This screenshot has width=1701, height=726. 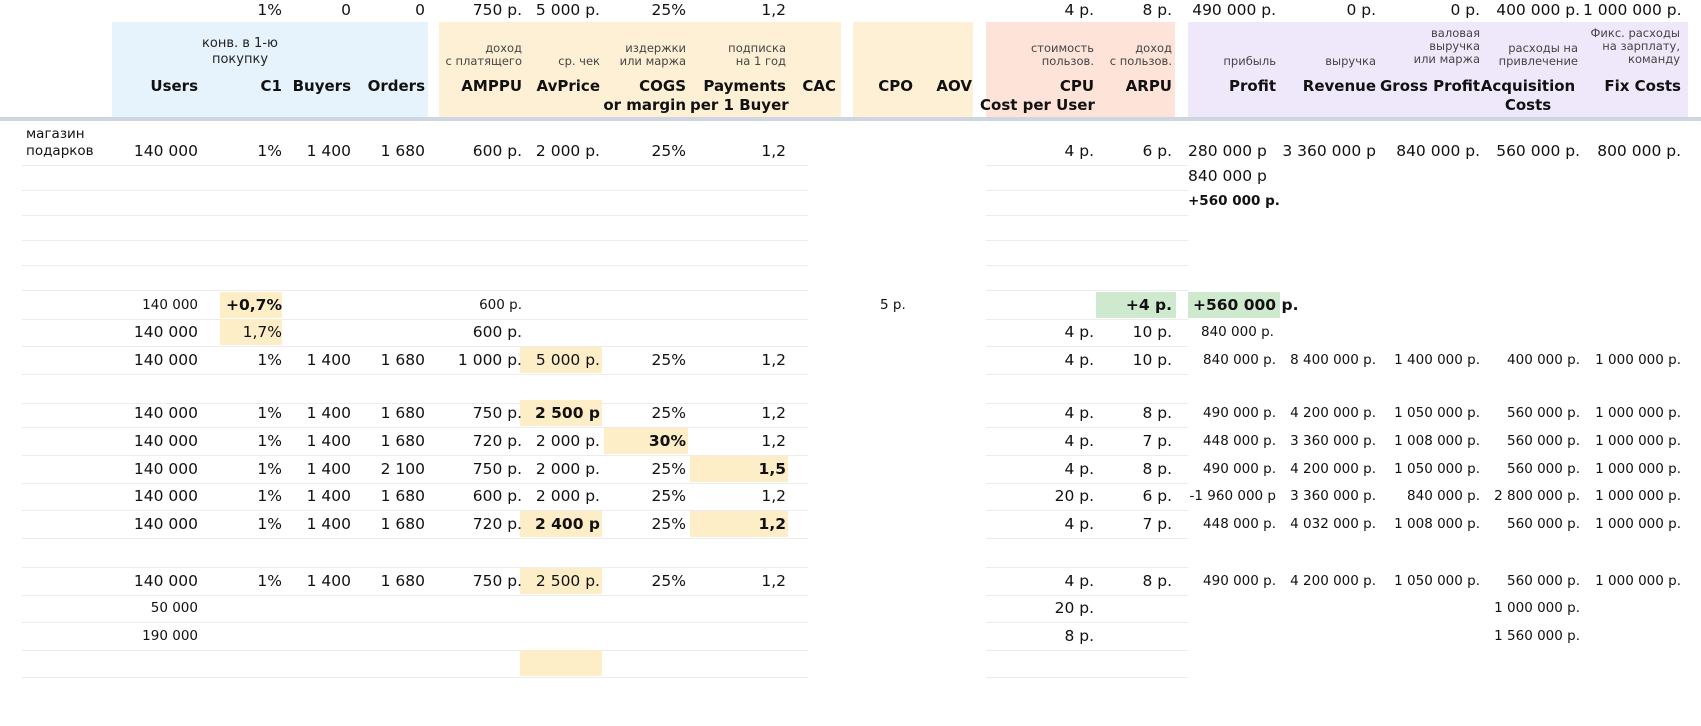 What do you see at coordinates (1537, 636) in the screenshot?
I see `cell-acq: 1 560 000 р.` at bounding box center [1537, 636].